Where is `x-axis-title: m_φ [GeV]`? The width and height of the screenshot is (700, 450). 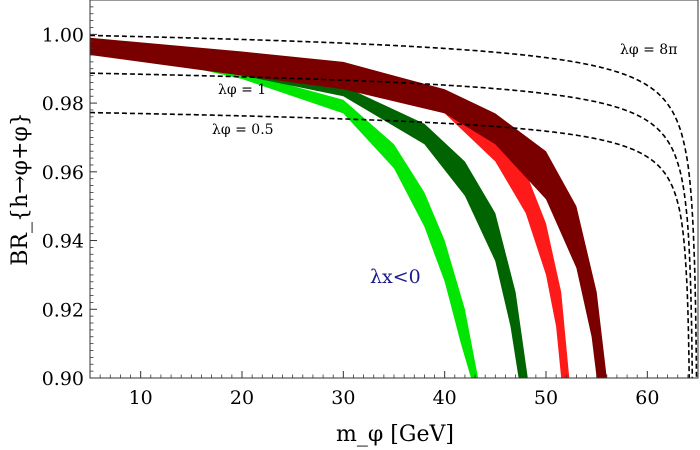
x-axis-title: m_φ [GeV] is located at coordinates (395, 434).